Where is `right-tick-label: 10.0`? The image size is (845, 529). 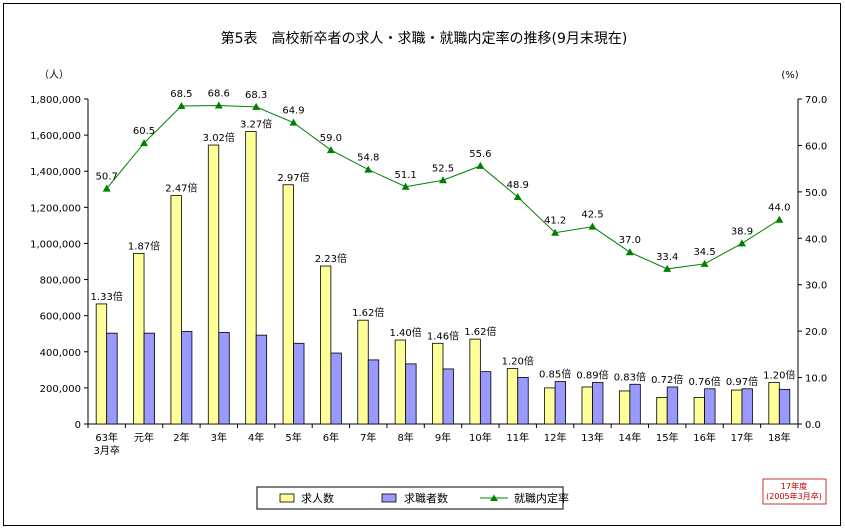 right-tick-label: 10.0 is located at coordinates (816, 379).